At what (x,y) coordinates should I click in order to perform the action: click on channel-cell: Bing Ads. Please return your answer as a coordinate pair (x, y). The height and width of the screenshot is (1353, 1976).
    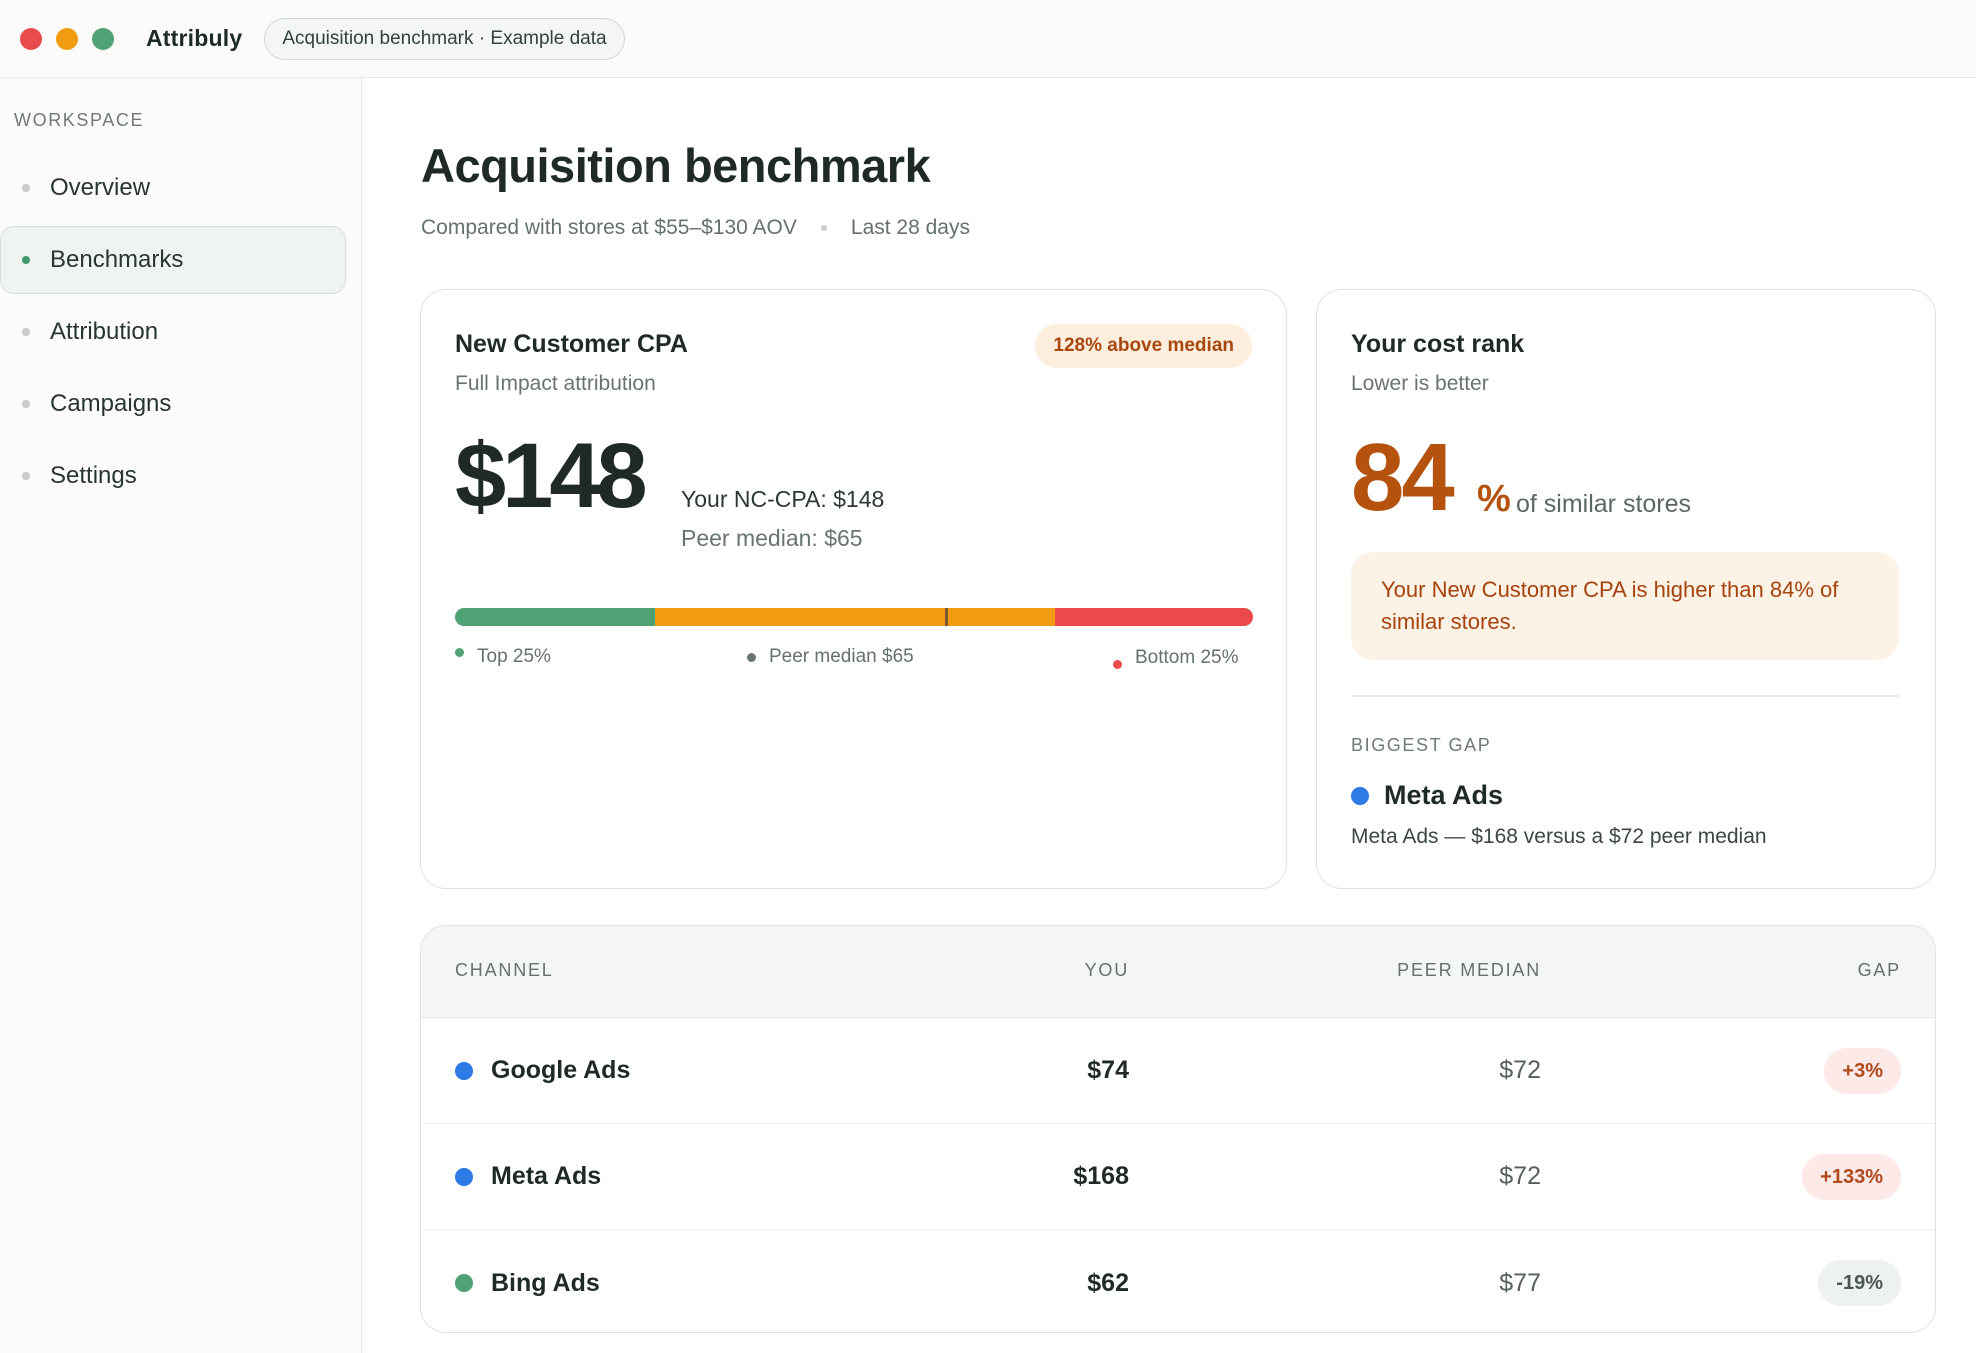
    Looking at the image, I should click on (527, 1281).